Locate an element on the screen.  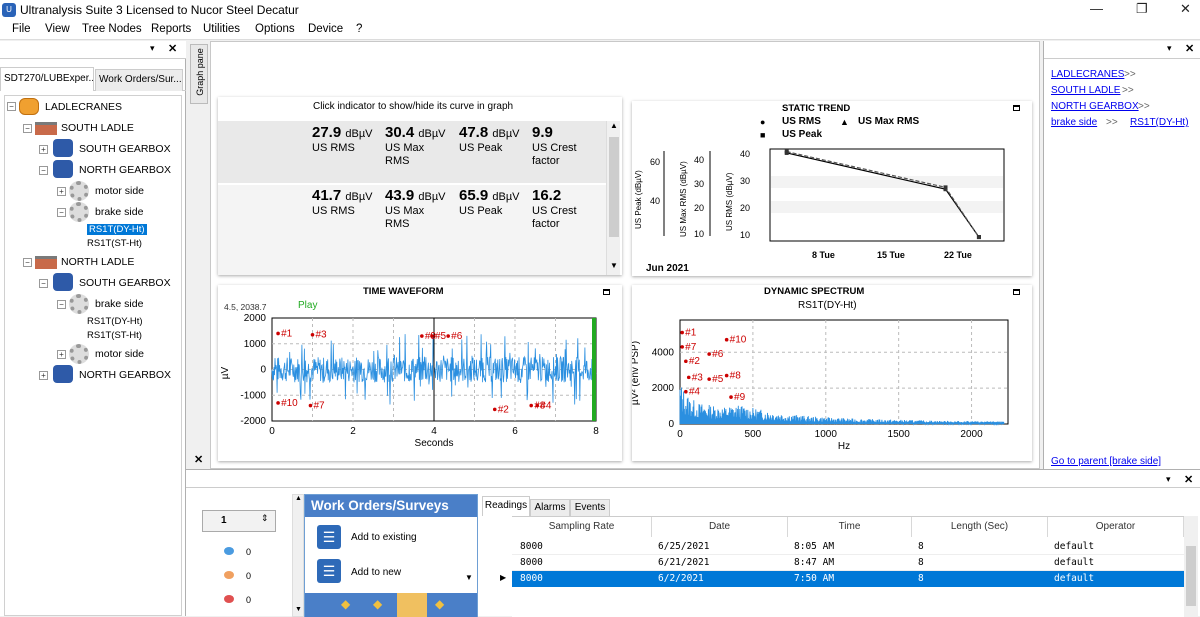
column-header: Operator is located at coordinates (1116, 527).